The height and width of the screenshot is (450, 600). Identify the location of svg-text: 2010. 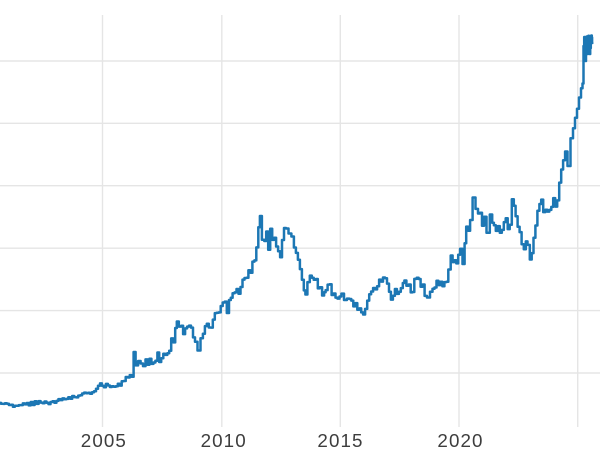
(224, 440).